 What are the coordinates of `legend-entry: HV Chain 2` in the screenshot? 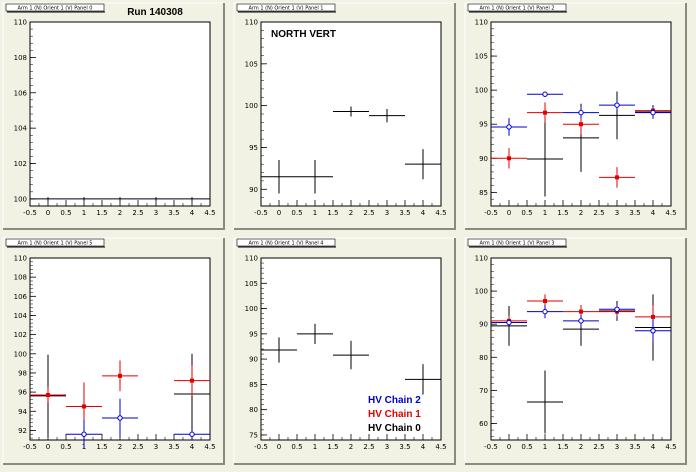 It's located at (394, 400).